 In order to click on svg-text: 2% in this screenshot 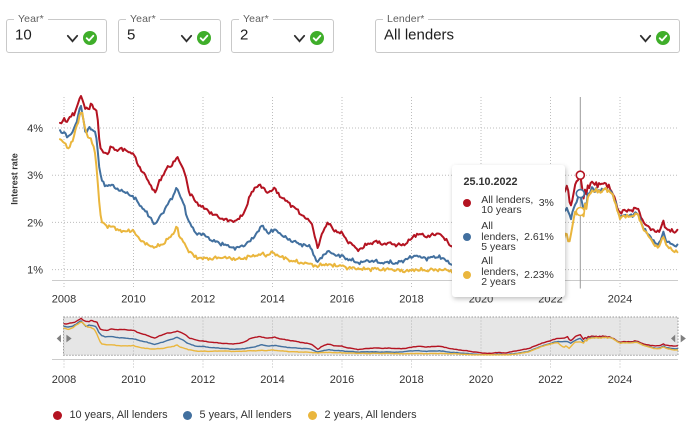, I will do `click(35, 223)`.